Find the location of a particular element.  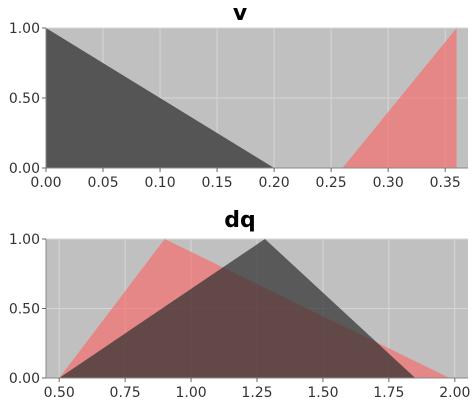

x-tick-label: 0.25 is located at coordinates (331, 183).